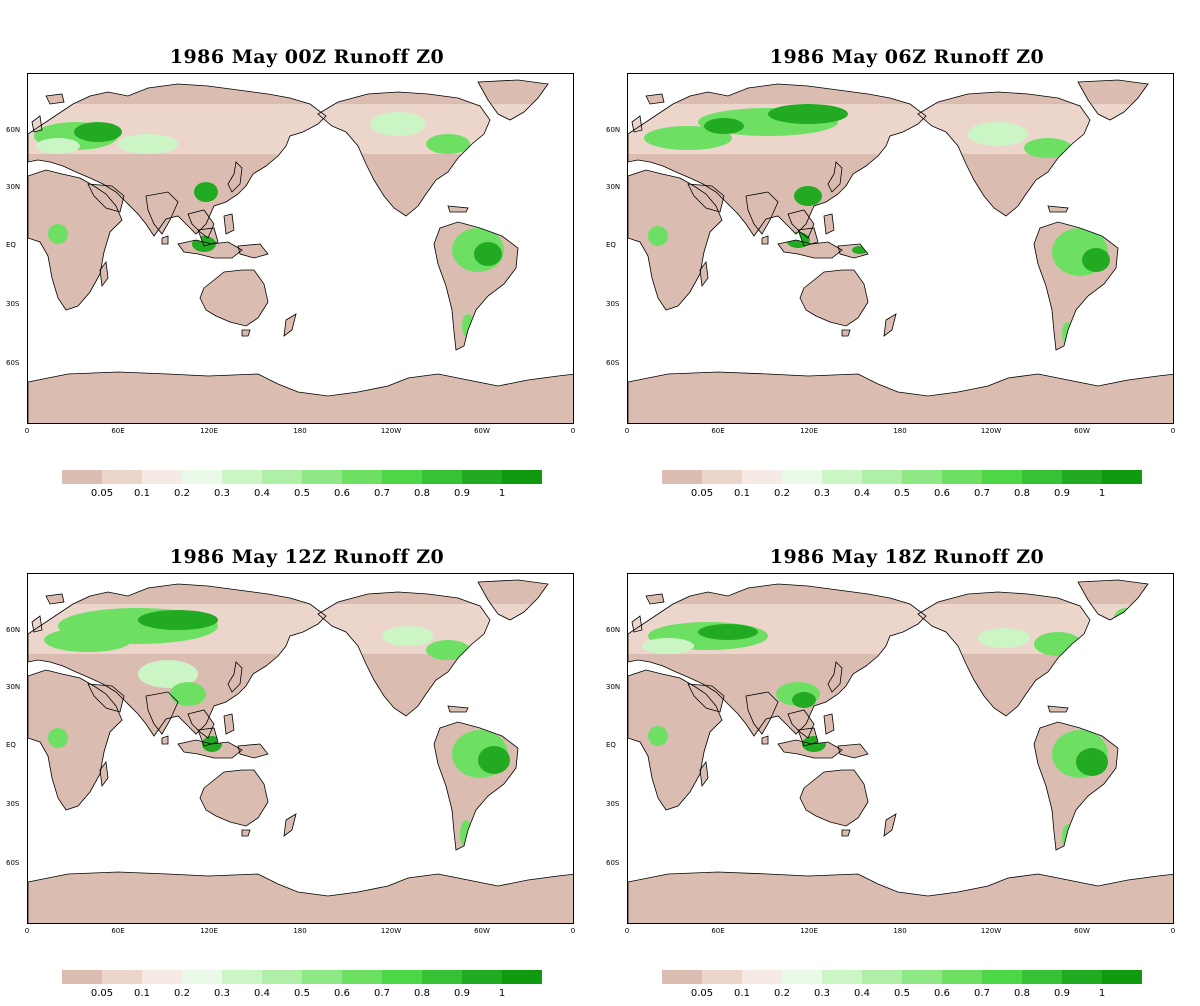 Image resolution: width=1200 pixels, height=1006 pixels. I want to click on coastline-greenland, so click(513, 600).